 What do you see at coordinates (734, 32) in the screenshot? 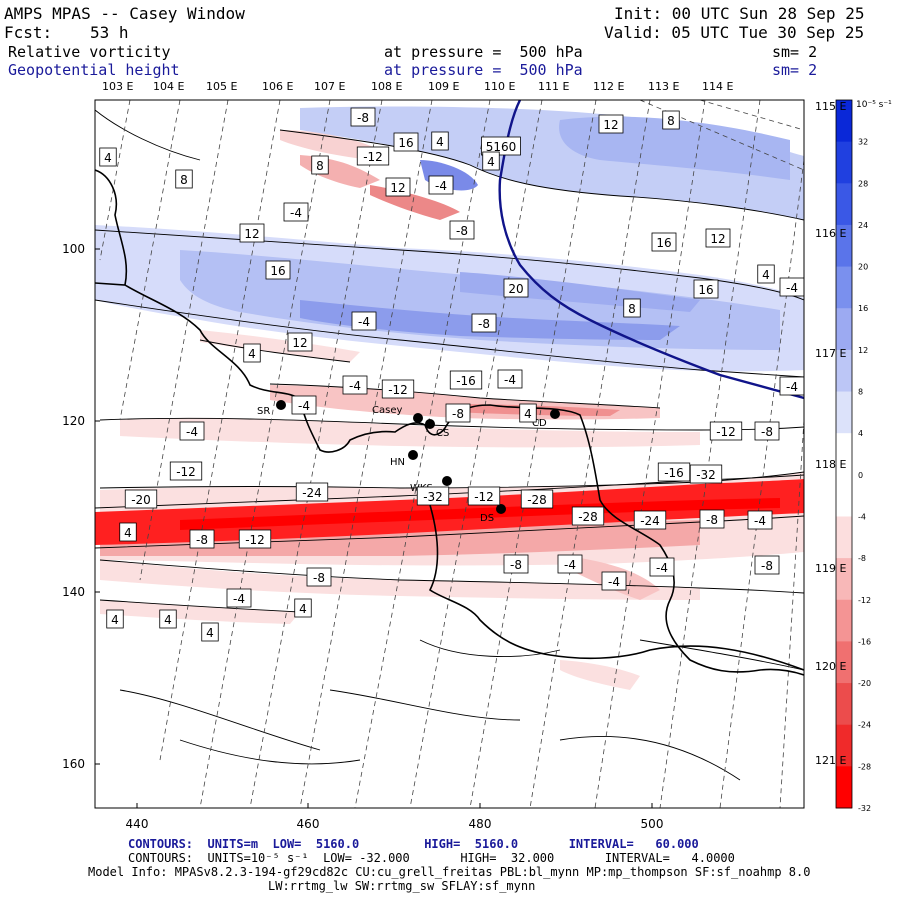
I see `valid-time: Valid: 05 UTC Tue 30 Sep 25` at bounding box center [734, 32].